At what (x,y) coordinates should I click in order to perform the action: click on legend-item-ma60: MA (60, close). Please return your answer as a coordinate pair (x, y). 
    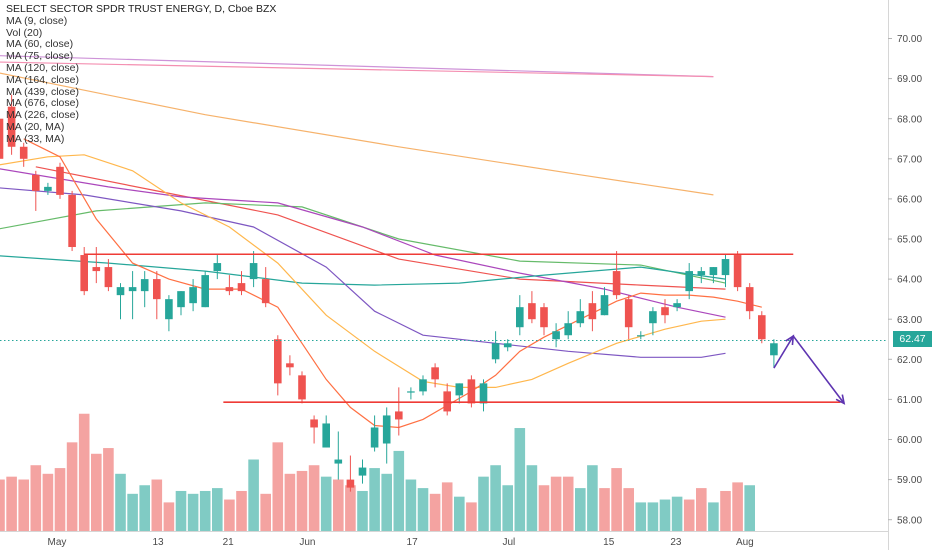
    Looking at the image, I should click on (40, 44).